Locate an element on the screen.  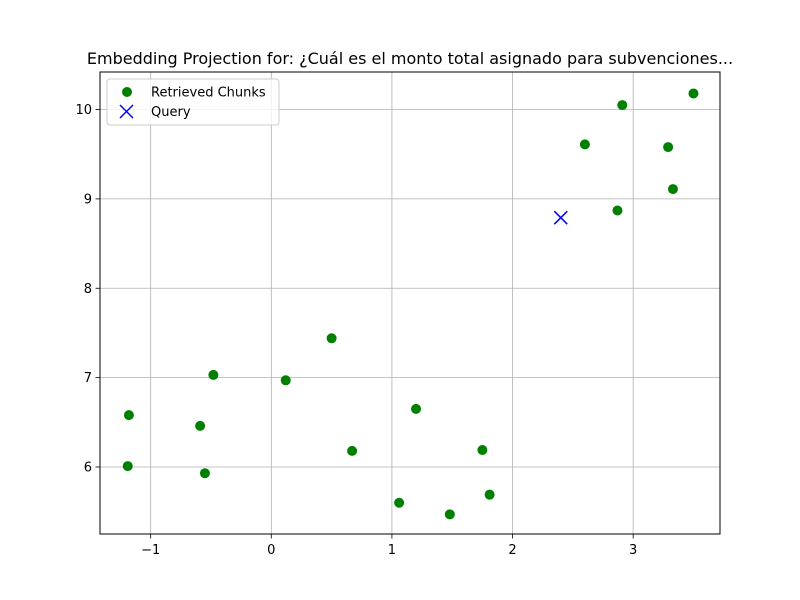
legend-label-query: Query is located at coordinates (171, 112).